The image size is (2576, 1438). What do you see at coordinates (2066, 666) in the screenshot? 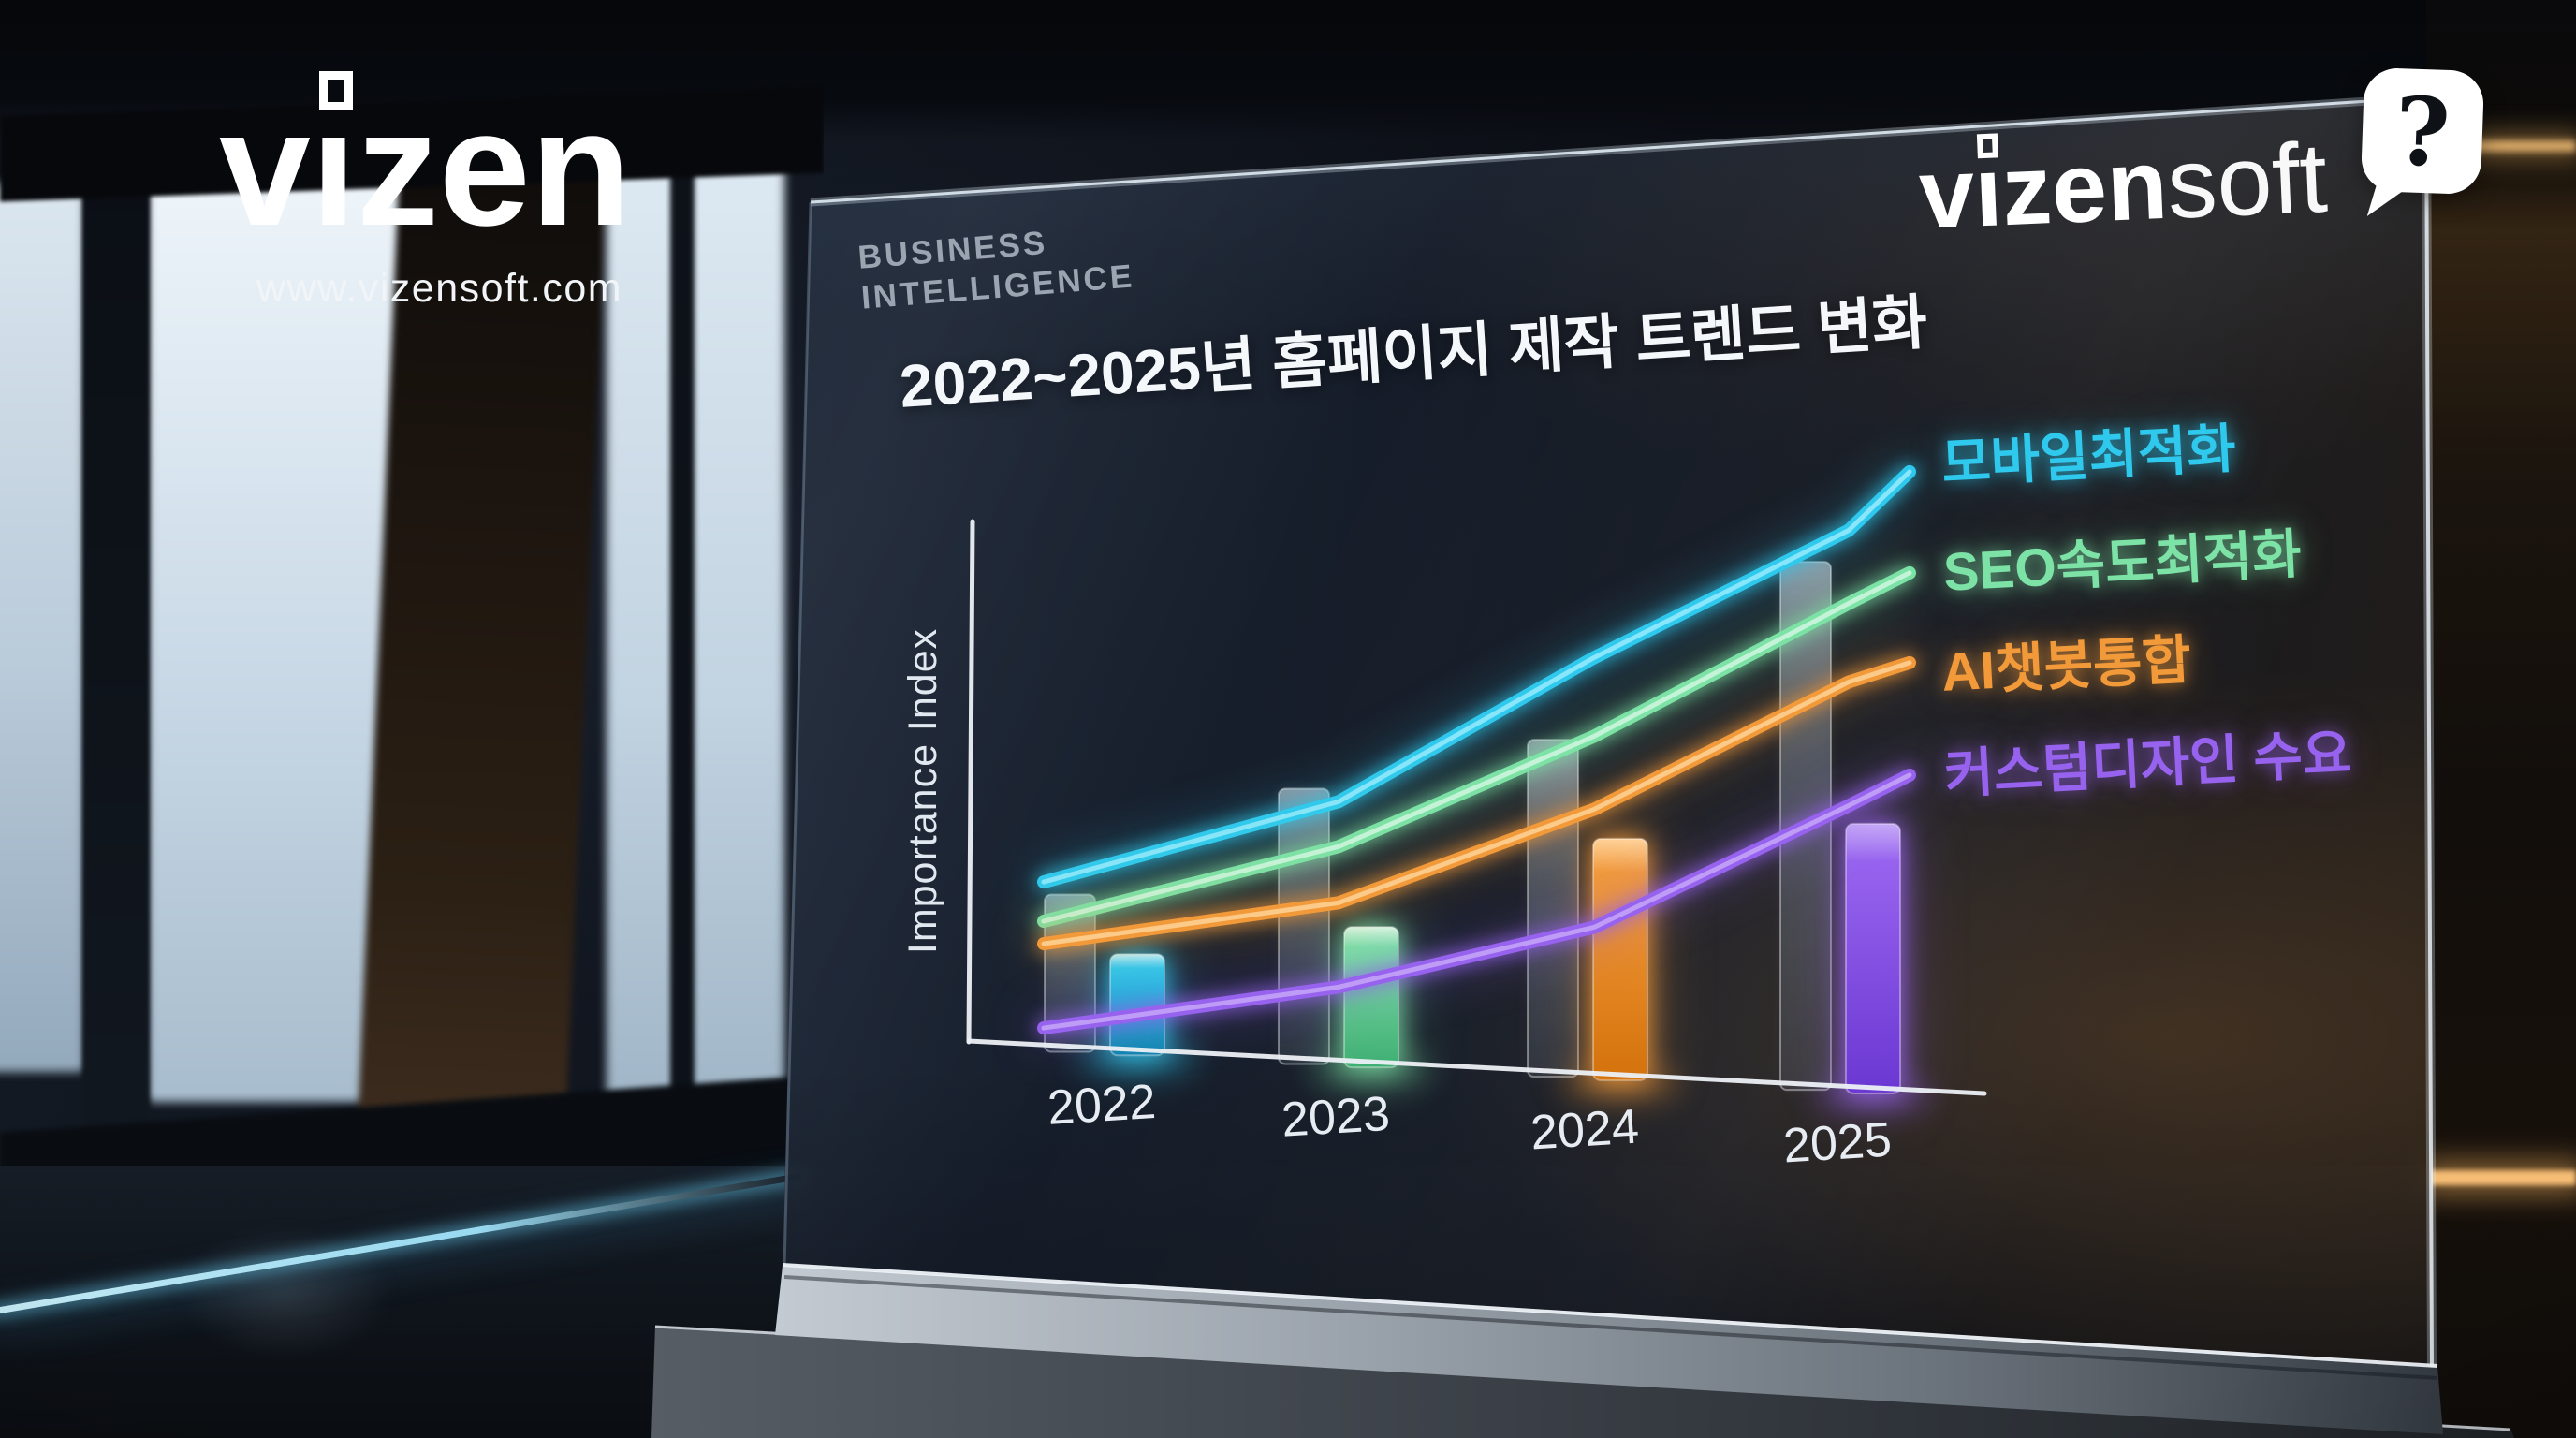
I see `legend-item-ai-chatbot-integration: AI챗봇통합` at bounding box center [2066, 666].